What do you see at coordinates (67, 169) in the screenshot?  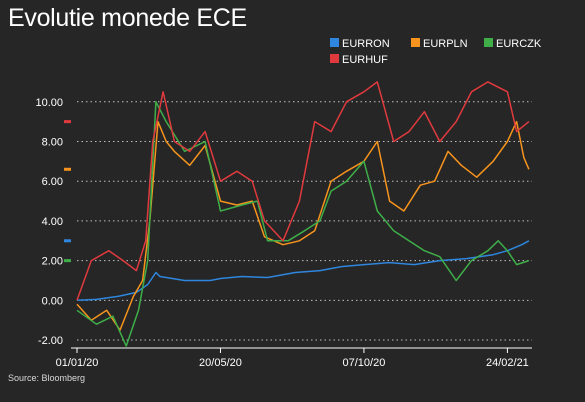 I see `last-value-marker-eurpln` at bounding box center [67, 169].